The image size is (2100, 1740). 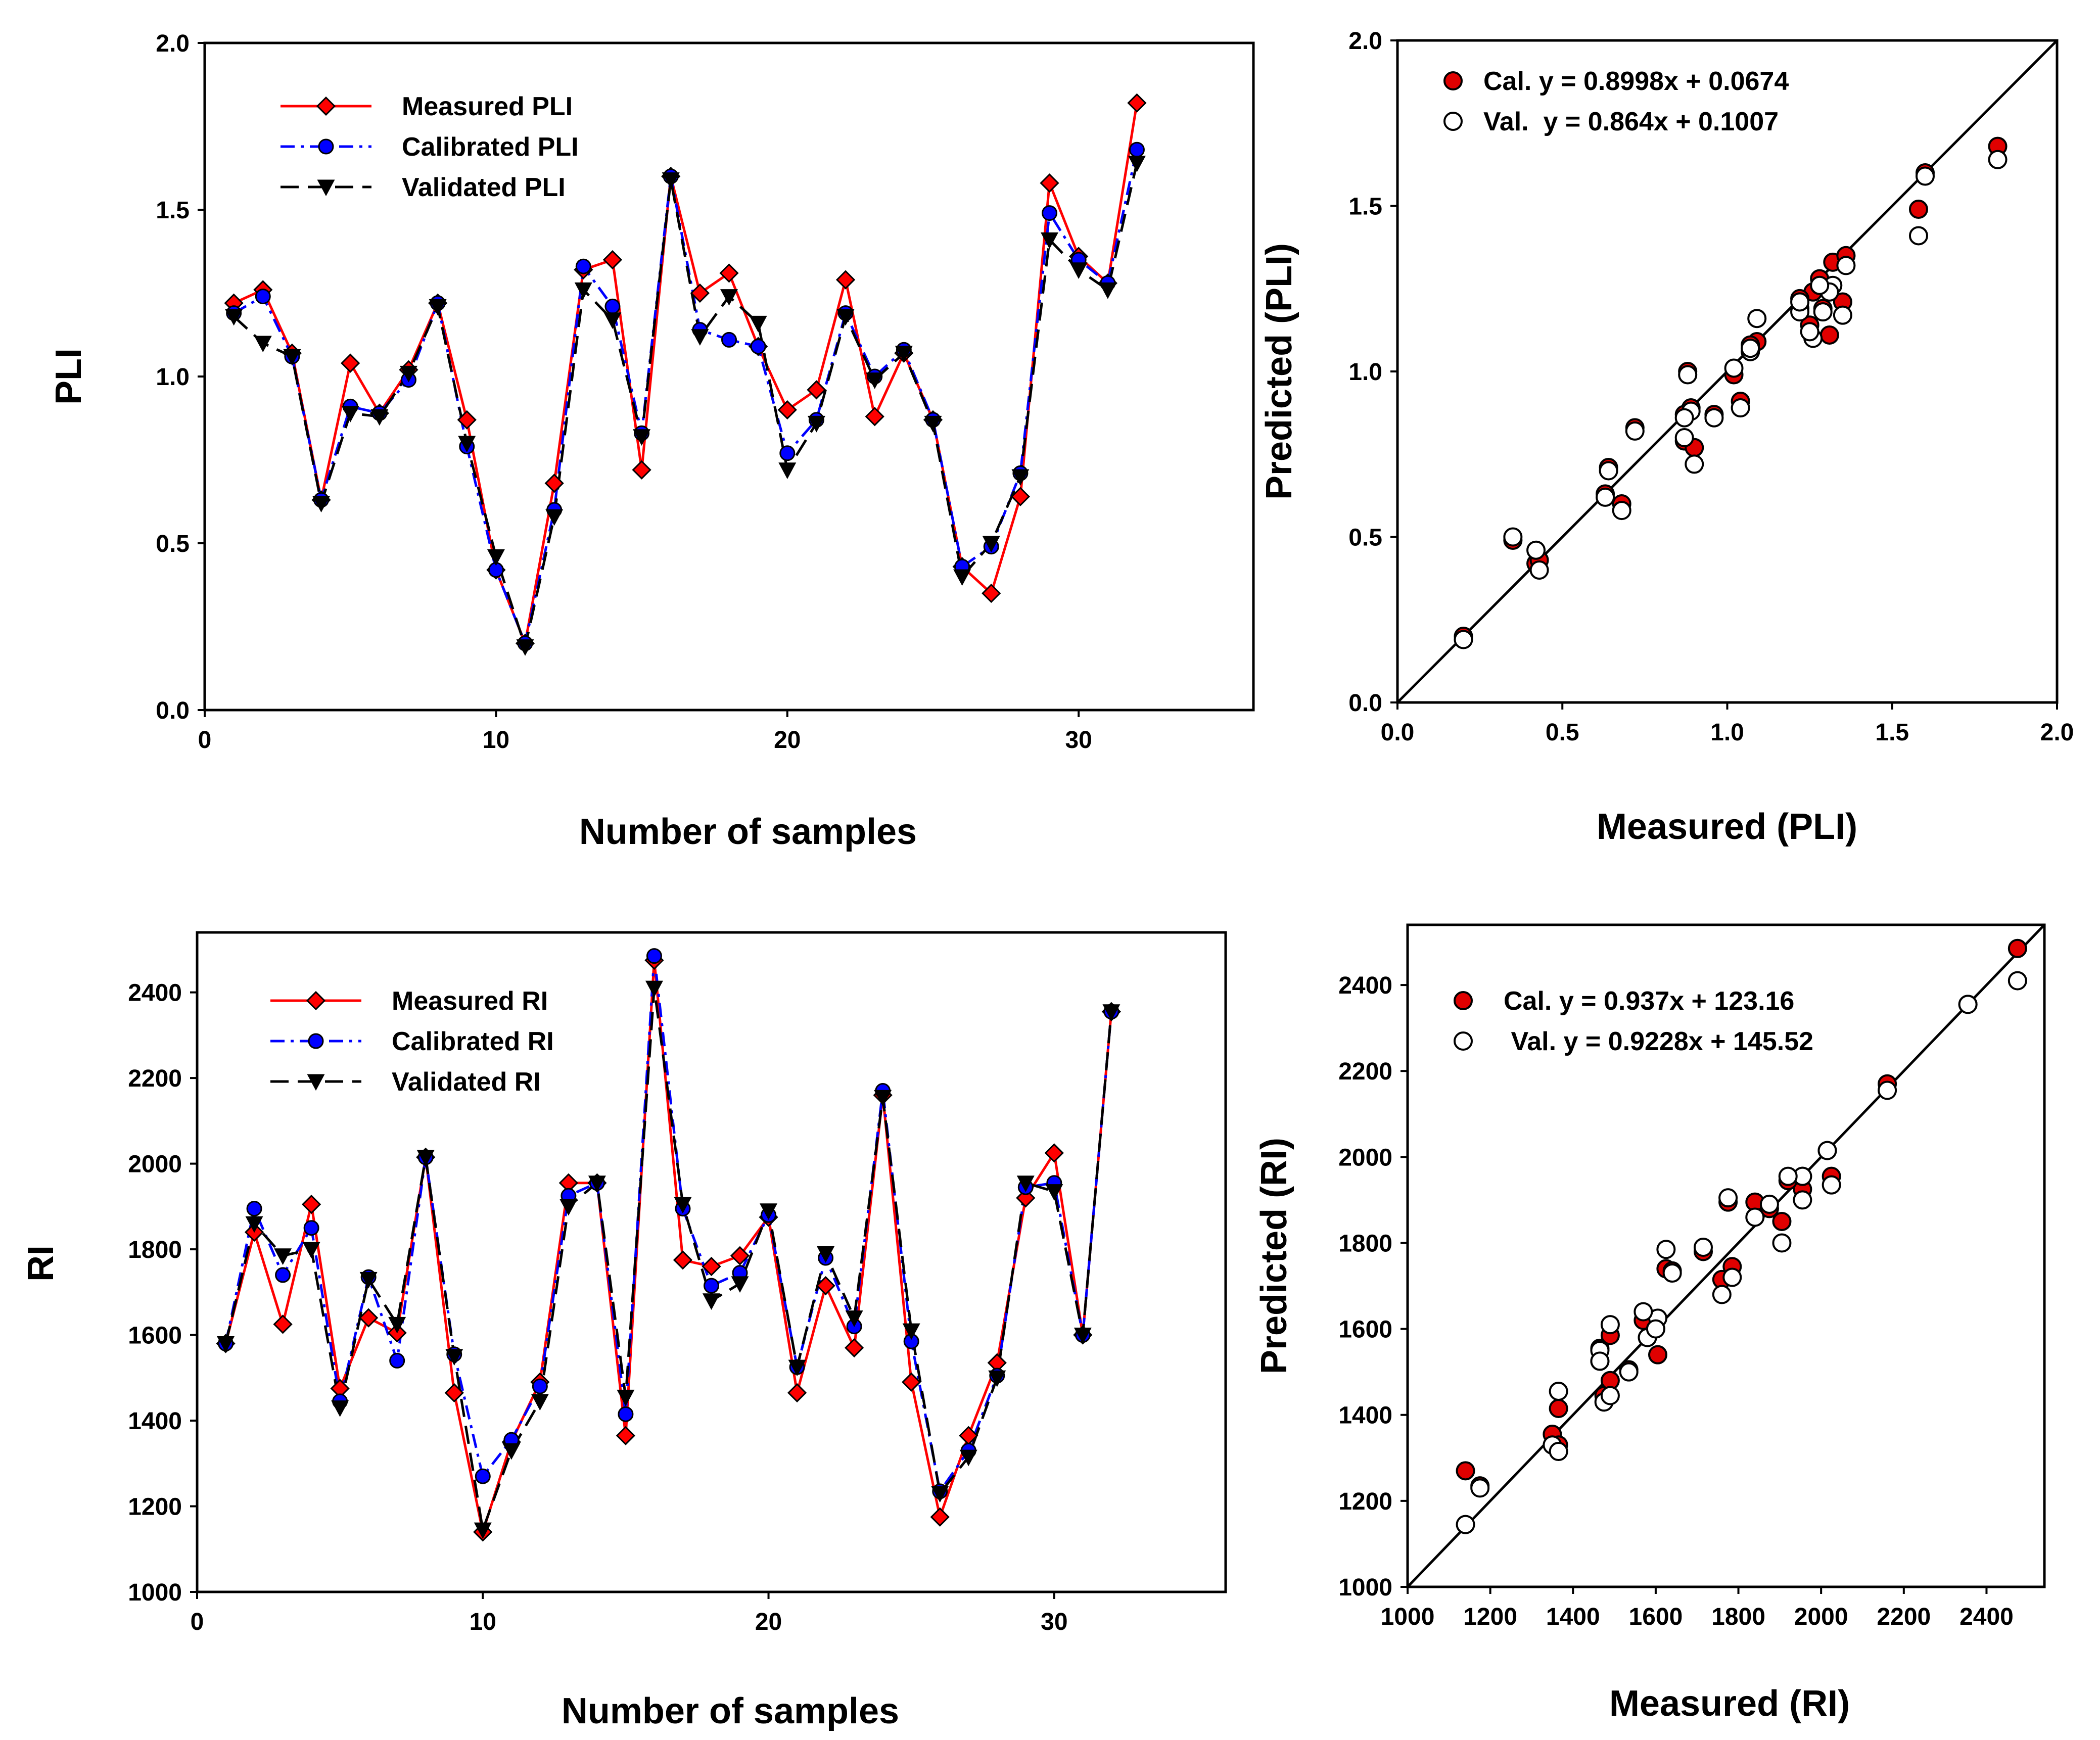 I want to click on x-tick-label: 1400, so click(x=1573, y=1617).